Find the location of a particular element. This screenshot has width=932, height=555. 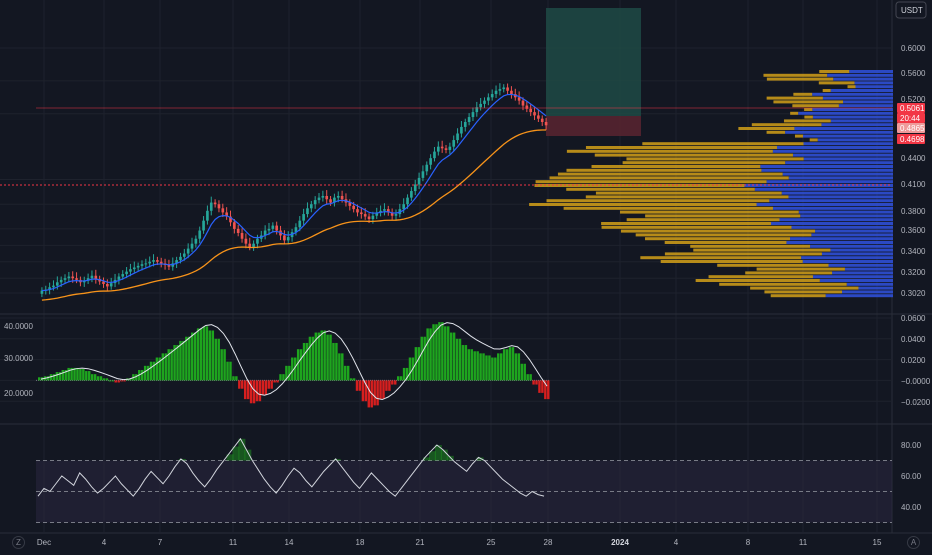

time-axis-label: 2024 is located at coordinates (620, 542).